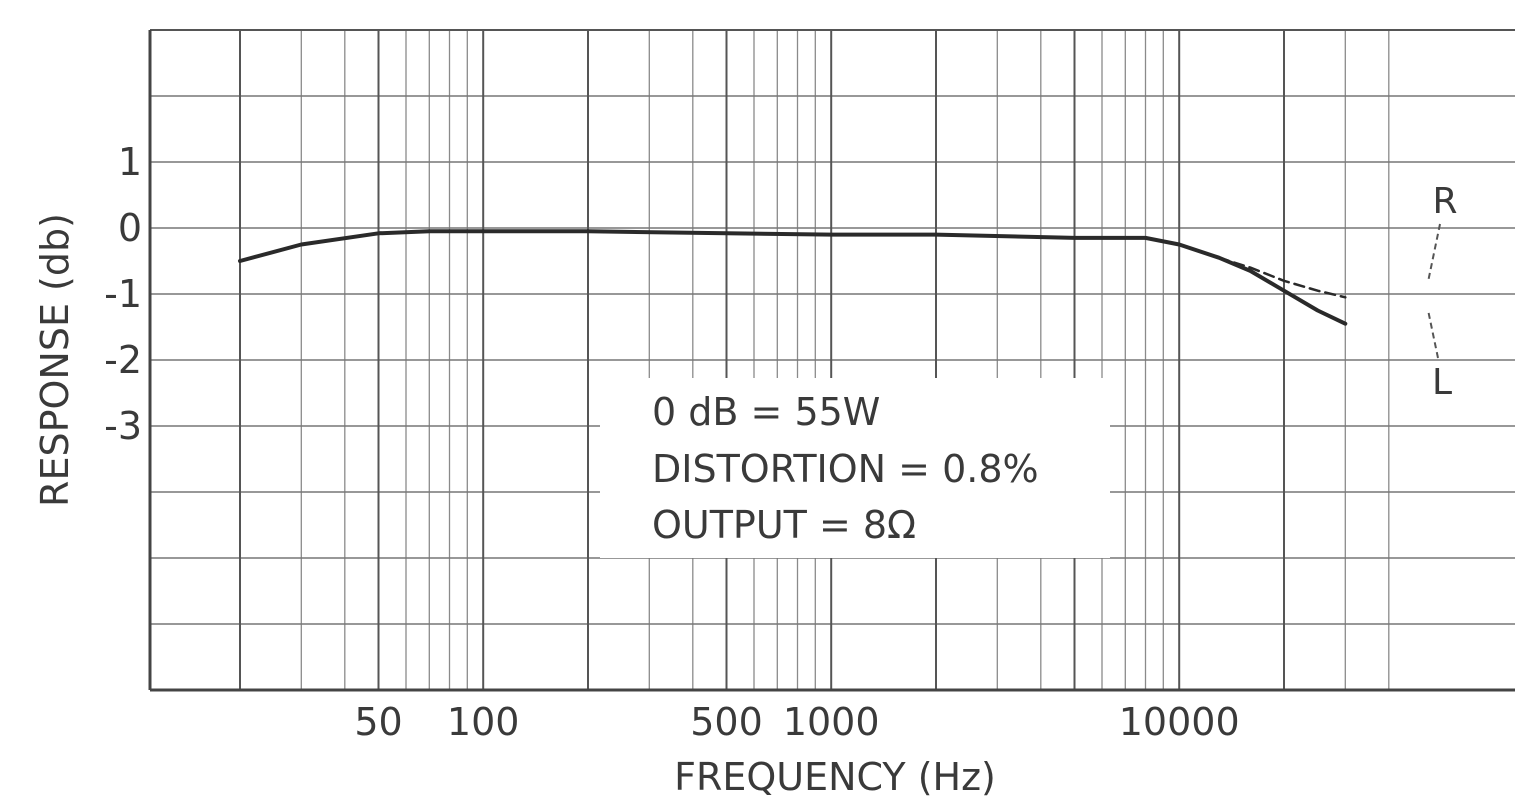 The height and width of the screenshot is (797, 1515). What do you see at coordinates (1179, 722) in the screenshot?
I see `x-tick-label: 10000` at bounding box center [1179, 722].